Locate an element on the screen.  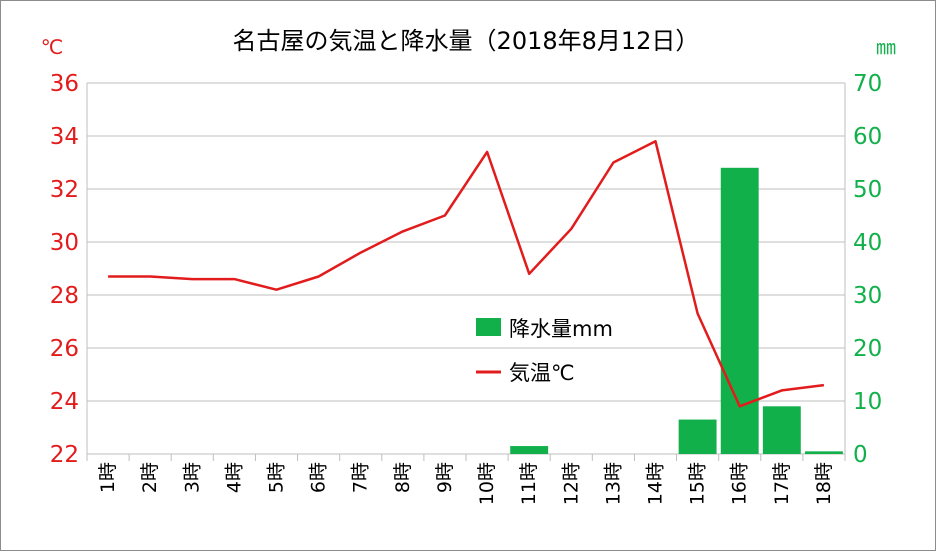
right-axis-tick-label: 0 is located at coordinates (860, 455).